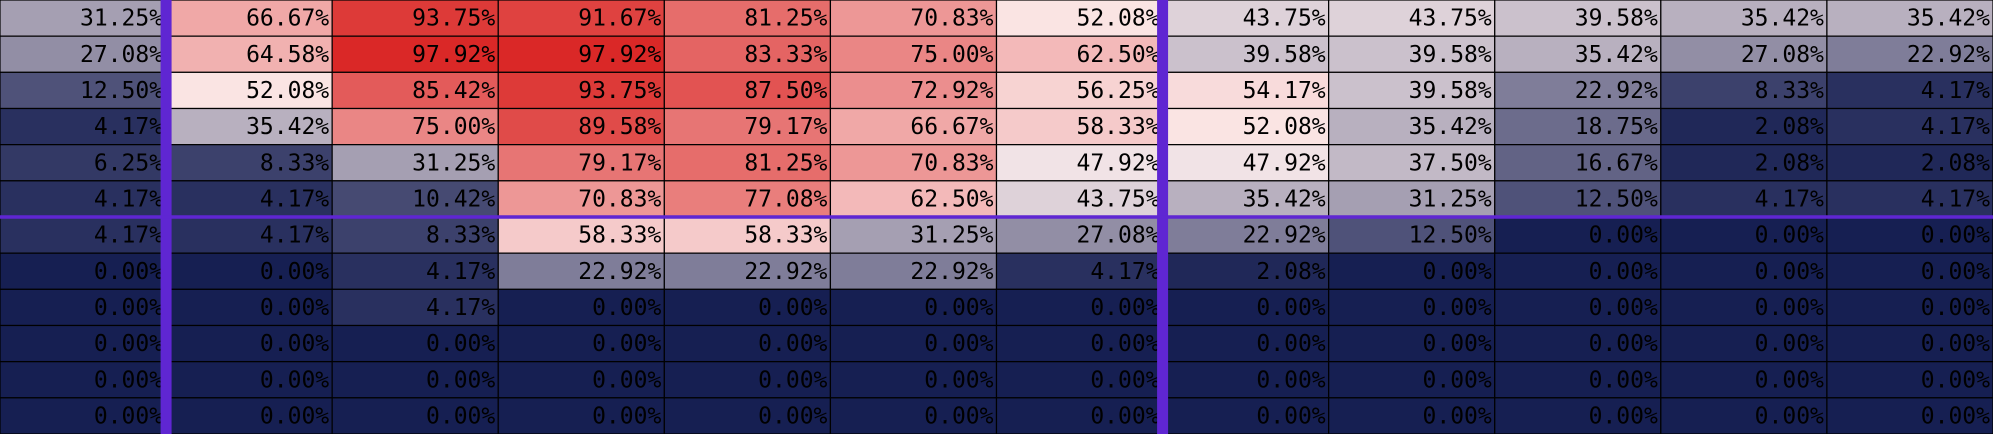 This screenshot has height=434, width=1993. I want to click on heatmap-cell-label-r7-c1: 0.00%, so click(294, 272).